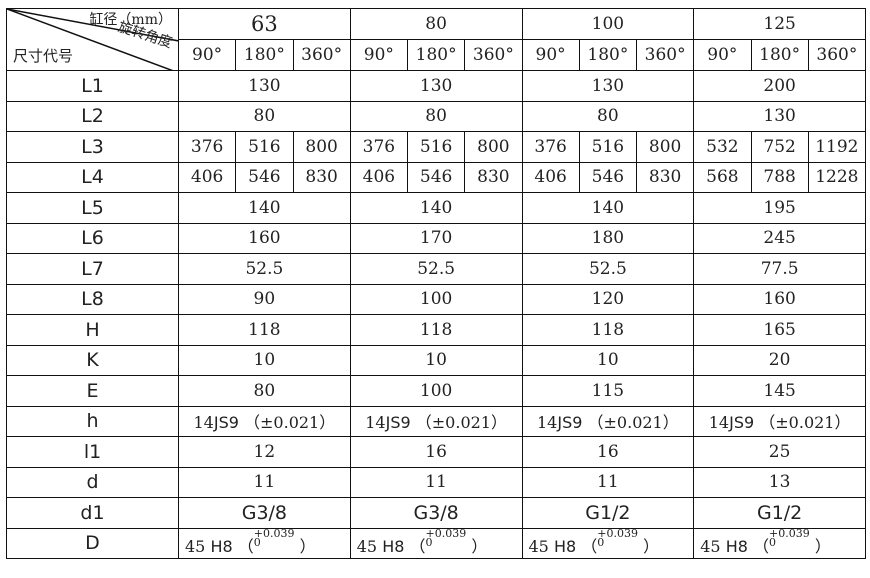 This screenshot has width=870, height=578. Describe the element at coordinates (665, 177) in the screenshot. I see `value-cell: 830` at that location.